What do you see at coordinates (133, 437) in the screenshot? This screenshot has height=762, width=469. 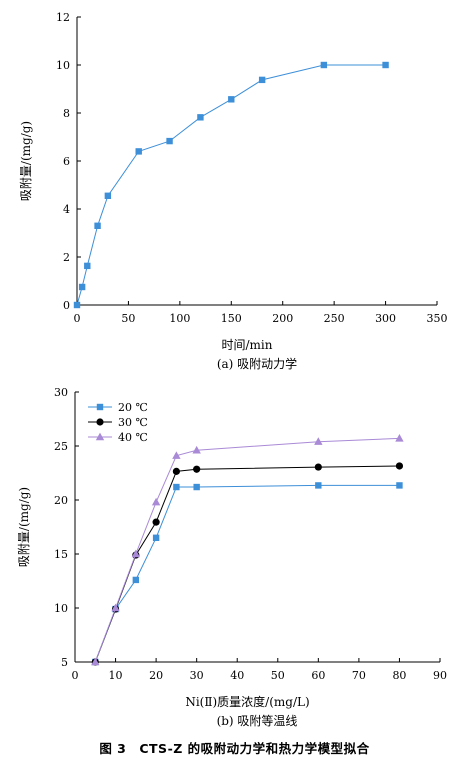 I see `chart-1-legend-label-2: 40 ℃` at bounding box center [133, 437].